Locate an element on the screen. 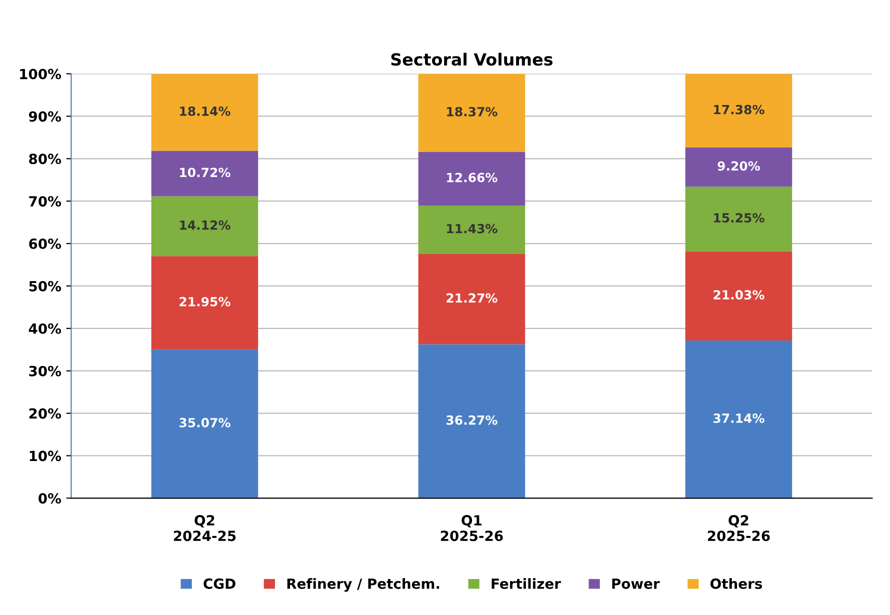  y-tick-label: 0% is located at coordinates (50, 498).